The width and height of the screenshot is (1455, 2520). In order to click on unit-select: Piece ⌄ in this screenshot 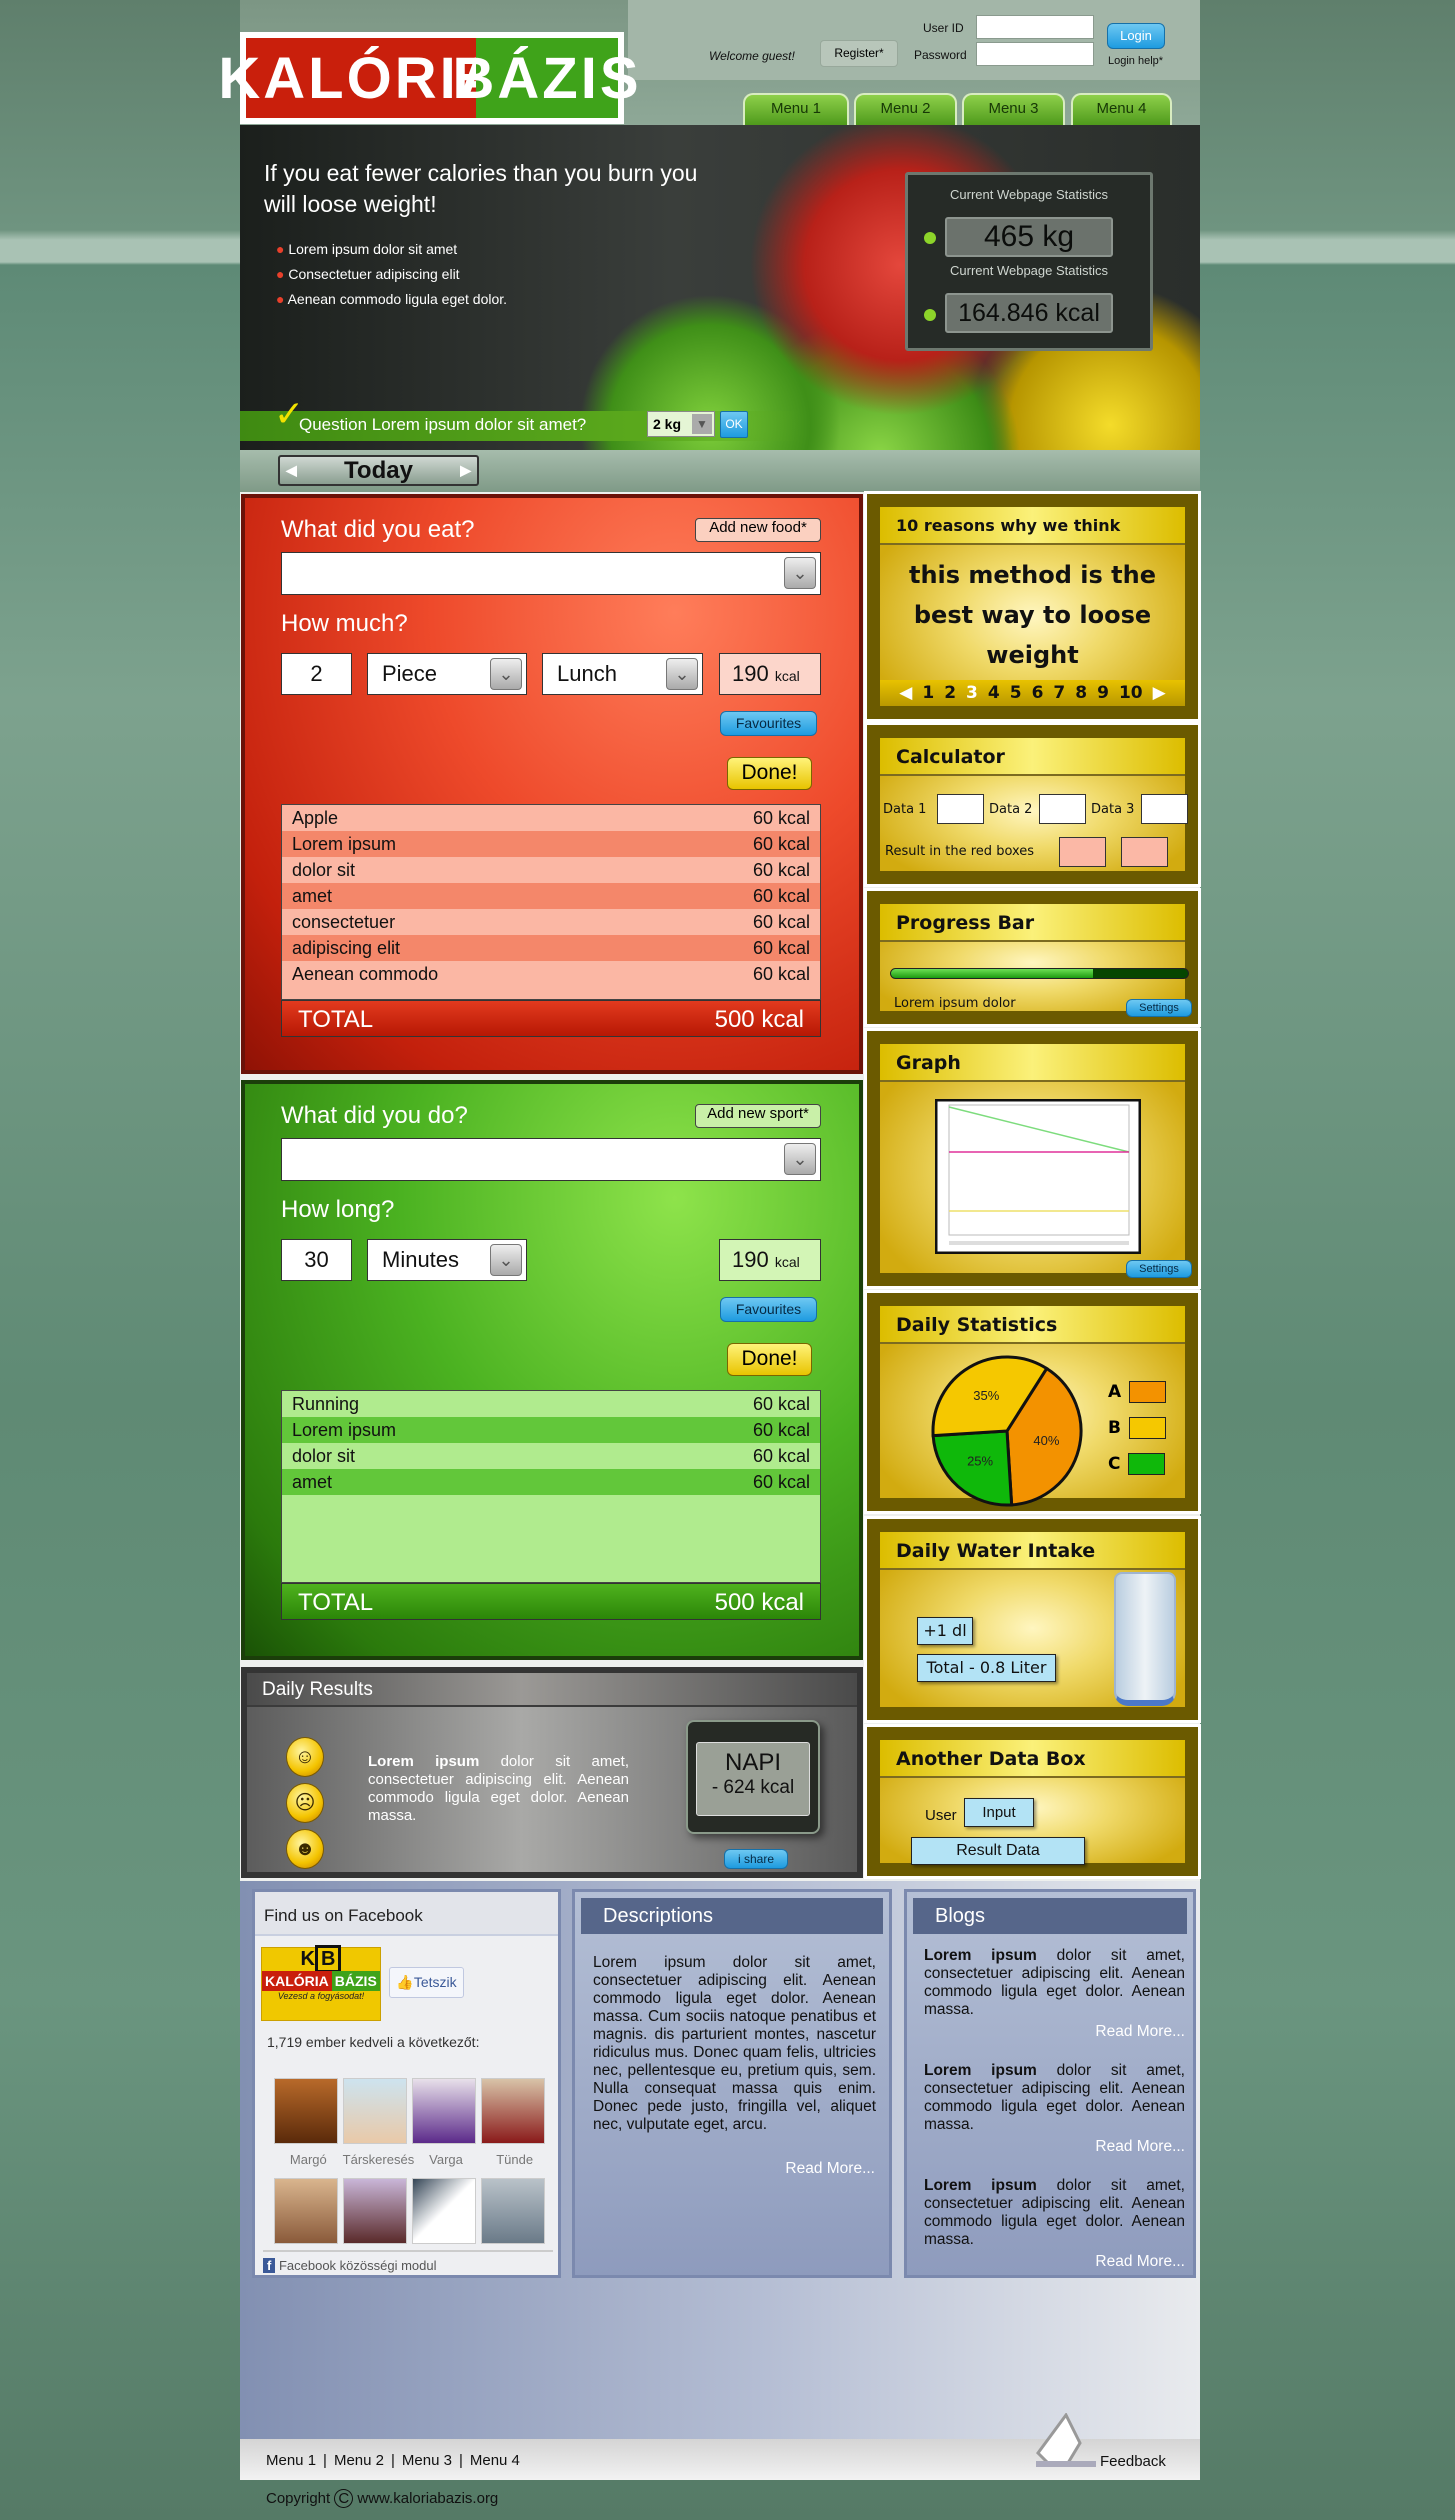, I will do `click(447, 674)`.